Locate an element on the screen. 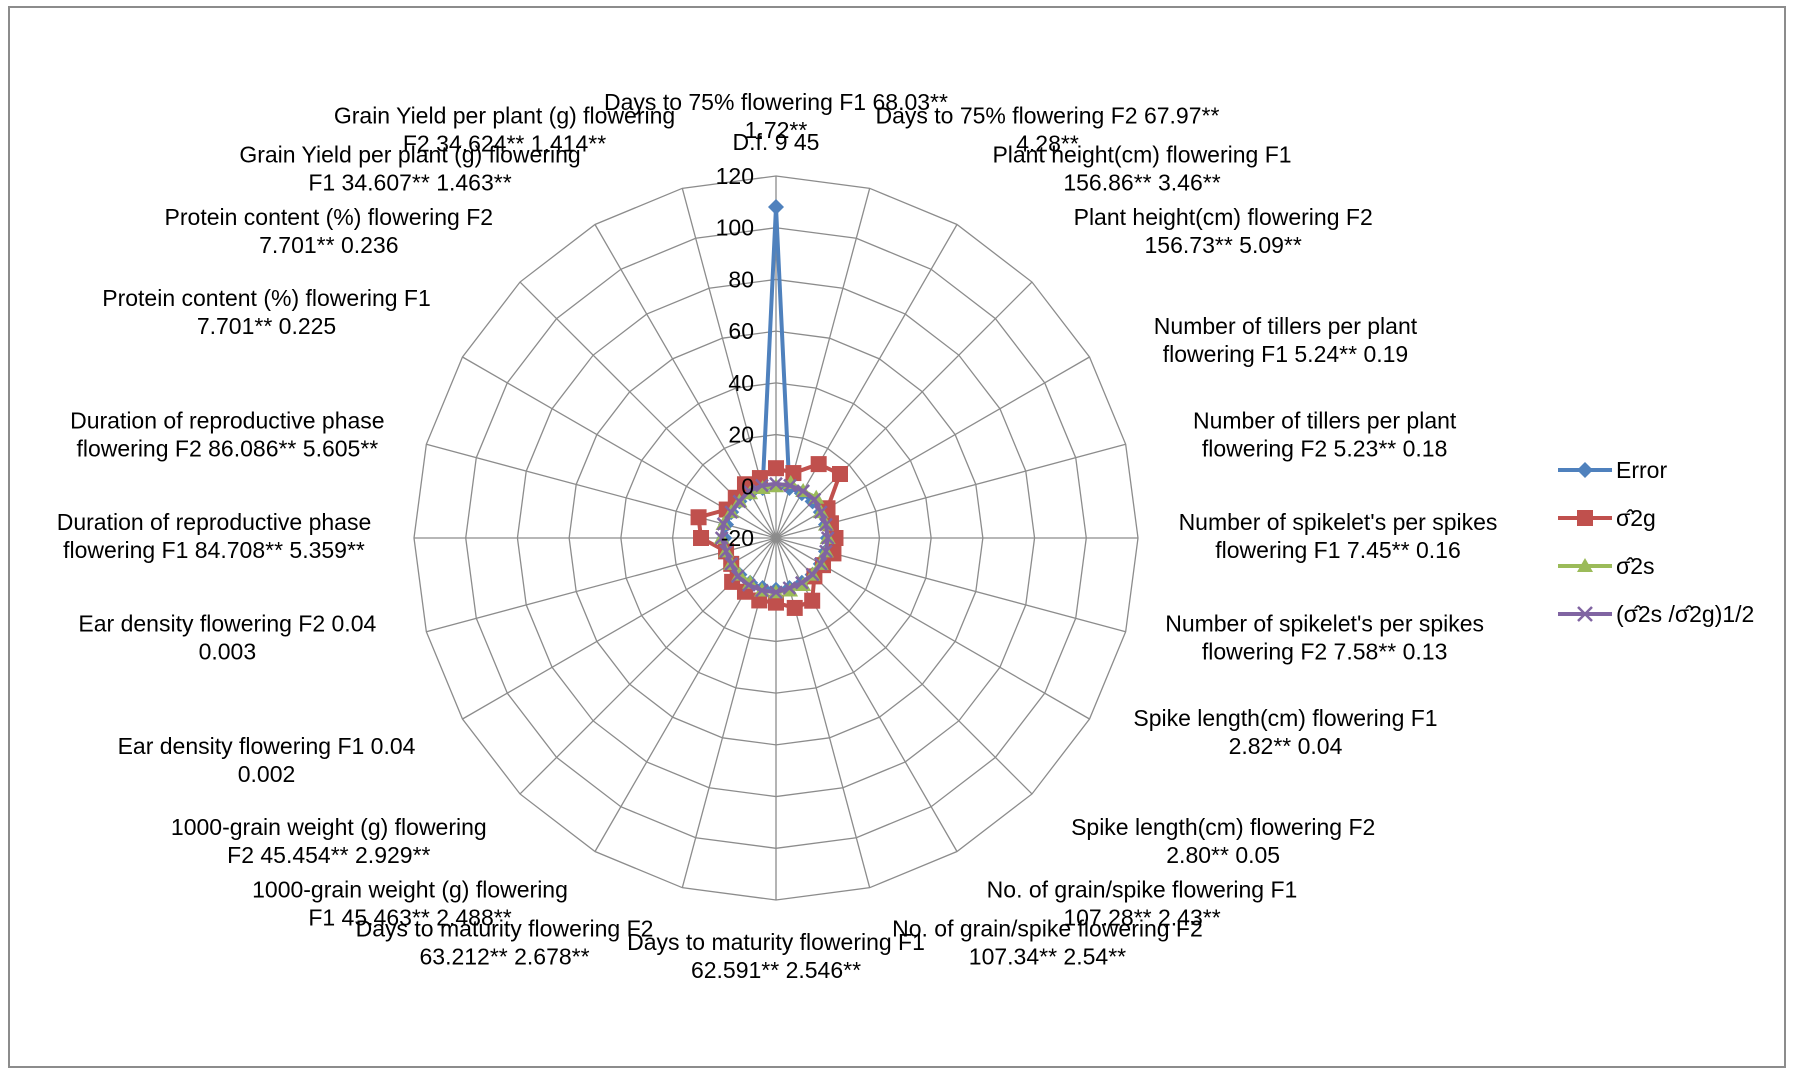  category-label-line: 156.73** 5.09** is located at coordinates (1223, 245).